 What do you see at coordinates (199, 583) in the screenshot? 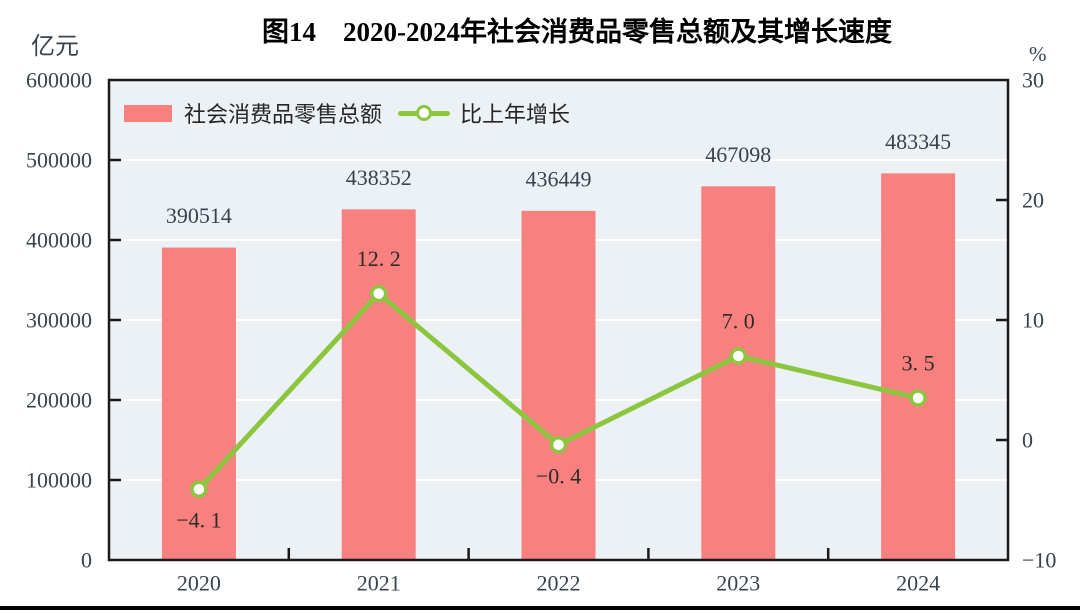
I see `x-axis-label-2020: 2020` at bounding box center [199, 583].